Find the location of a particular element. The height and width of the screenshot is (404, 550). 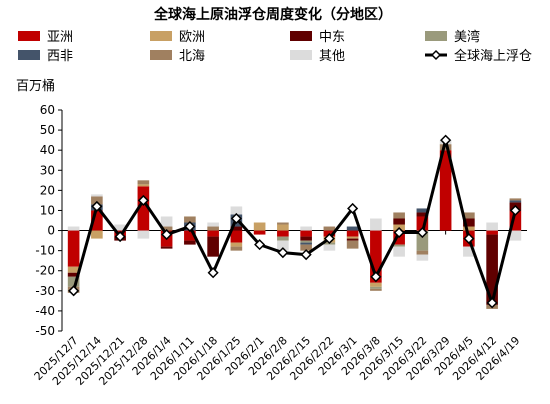

legend-label: 亚洲 is located at coordinates (60, 37).